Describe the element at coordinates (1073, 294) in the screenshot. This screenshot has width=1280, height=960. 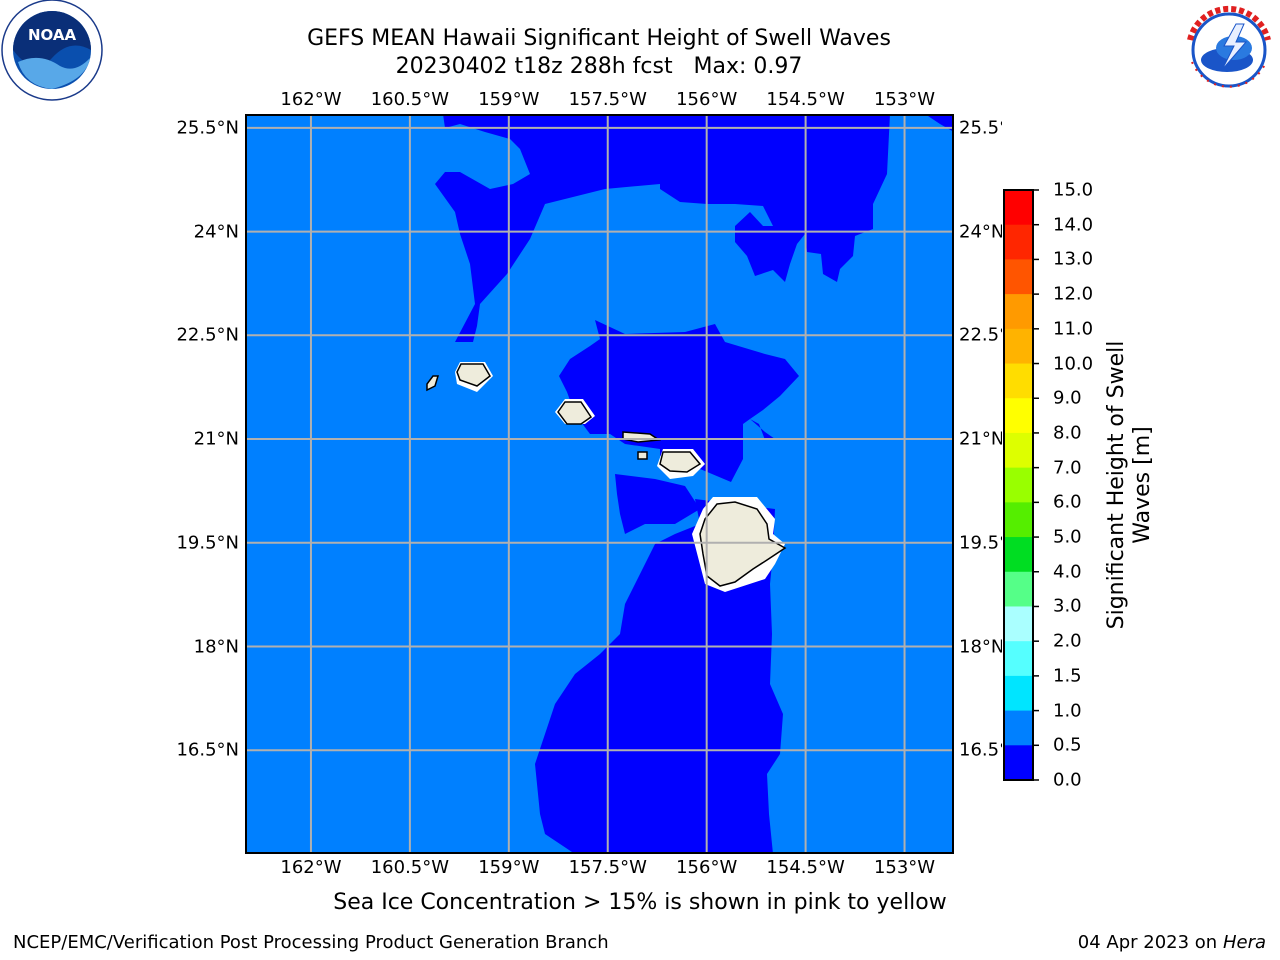
I see `colorbar-tick-label: 12.0` at that location.